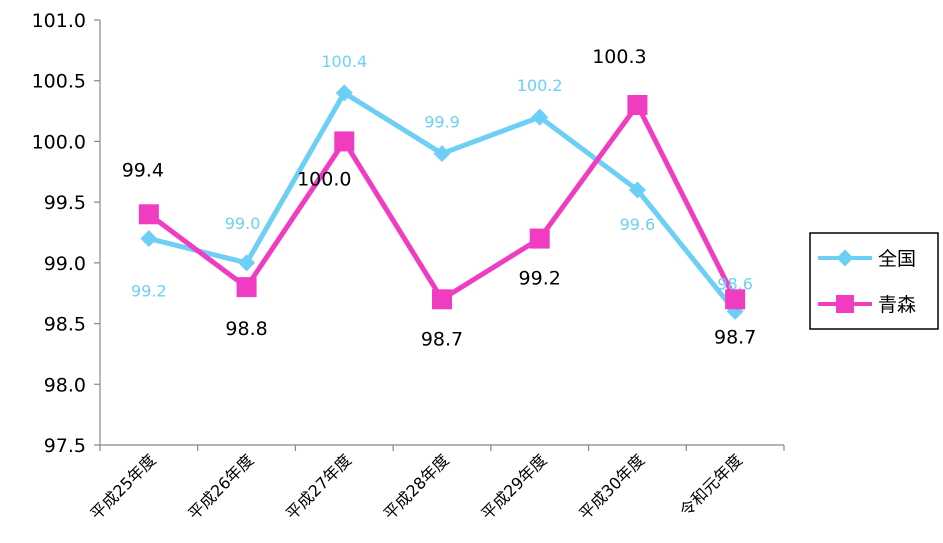  I want to click on x-tick-label: 平成28年度, so click(416, 486).